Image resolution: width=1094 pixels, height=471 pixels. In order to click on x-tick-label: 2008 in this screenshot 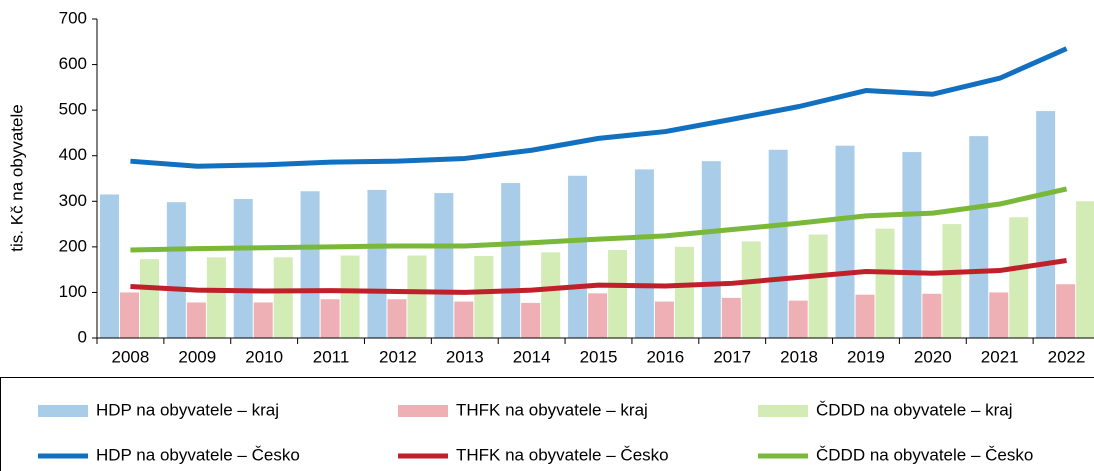, I will do `click(131, 356)`.